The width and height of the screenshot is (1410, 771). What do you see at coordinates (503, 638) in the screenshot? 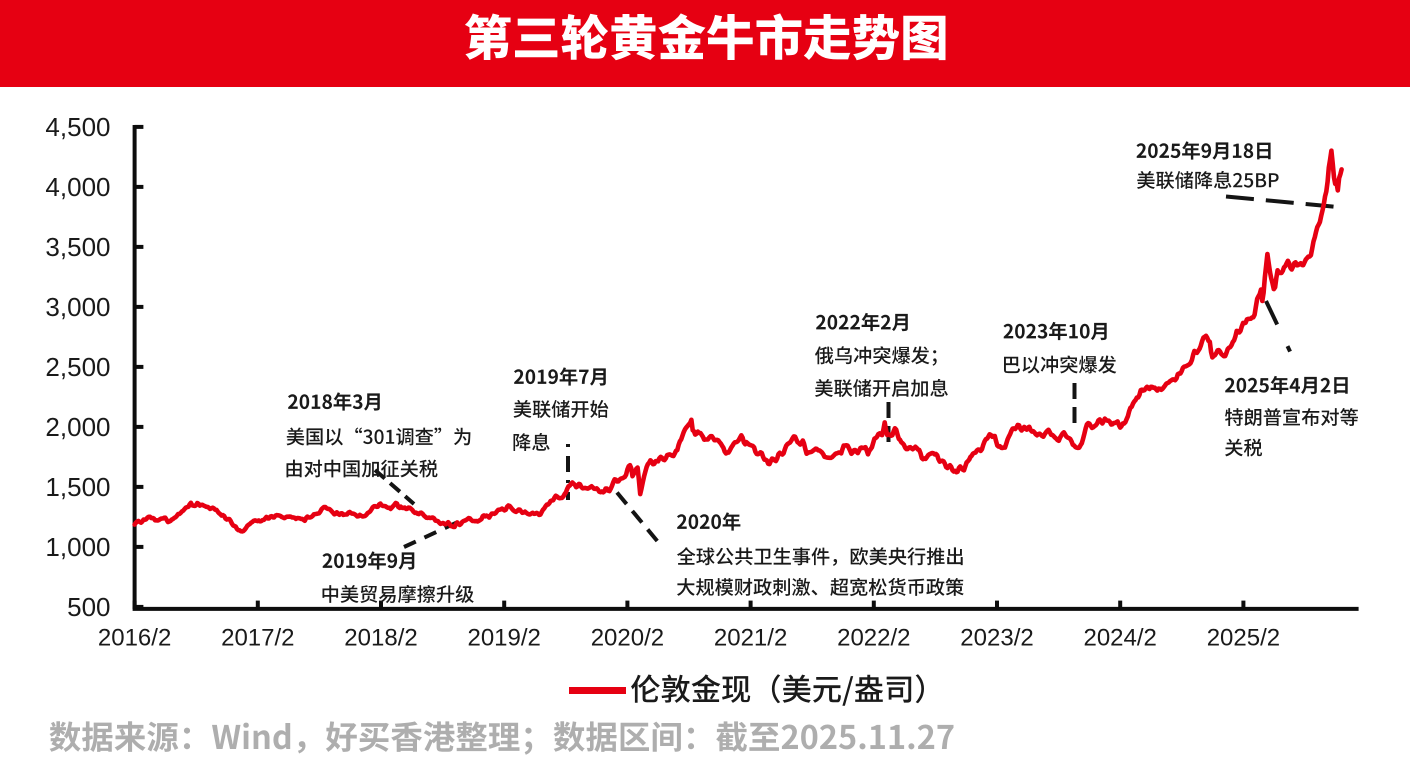
I see `svg-text: 2019/2` at bounding box center [503, 638].